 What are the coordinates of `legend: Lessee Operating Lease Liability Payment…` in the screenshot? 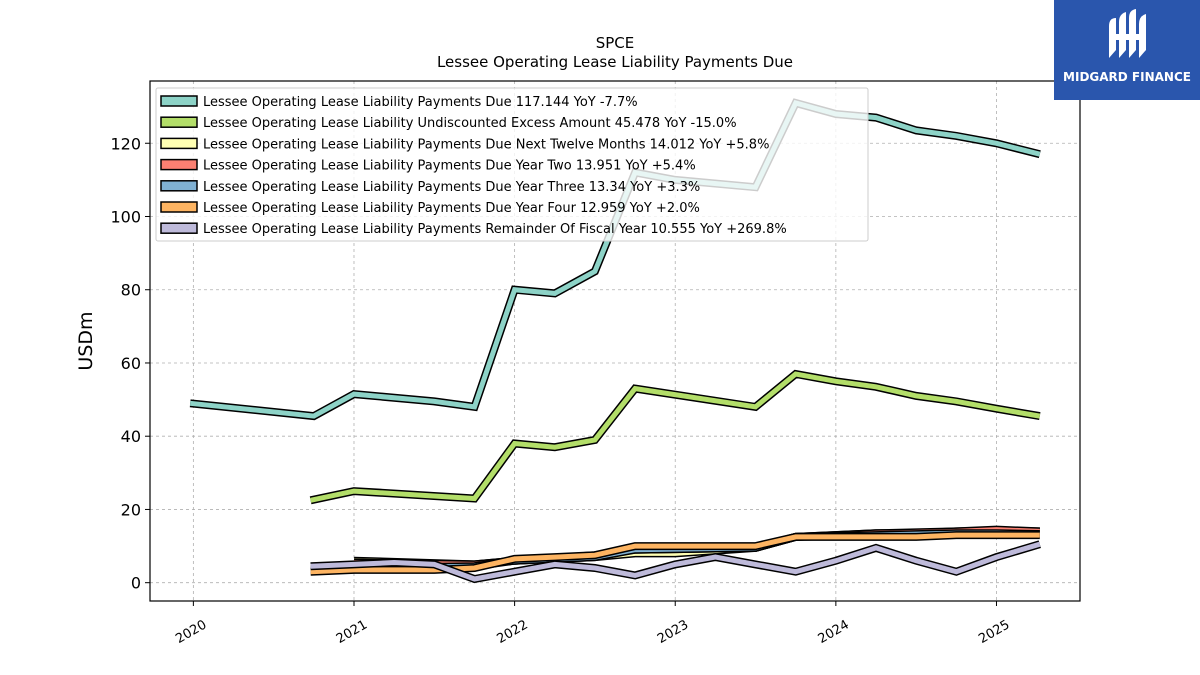 It's located at (512, 164).